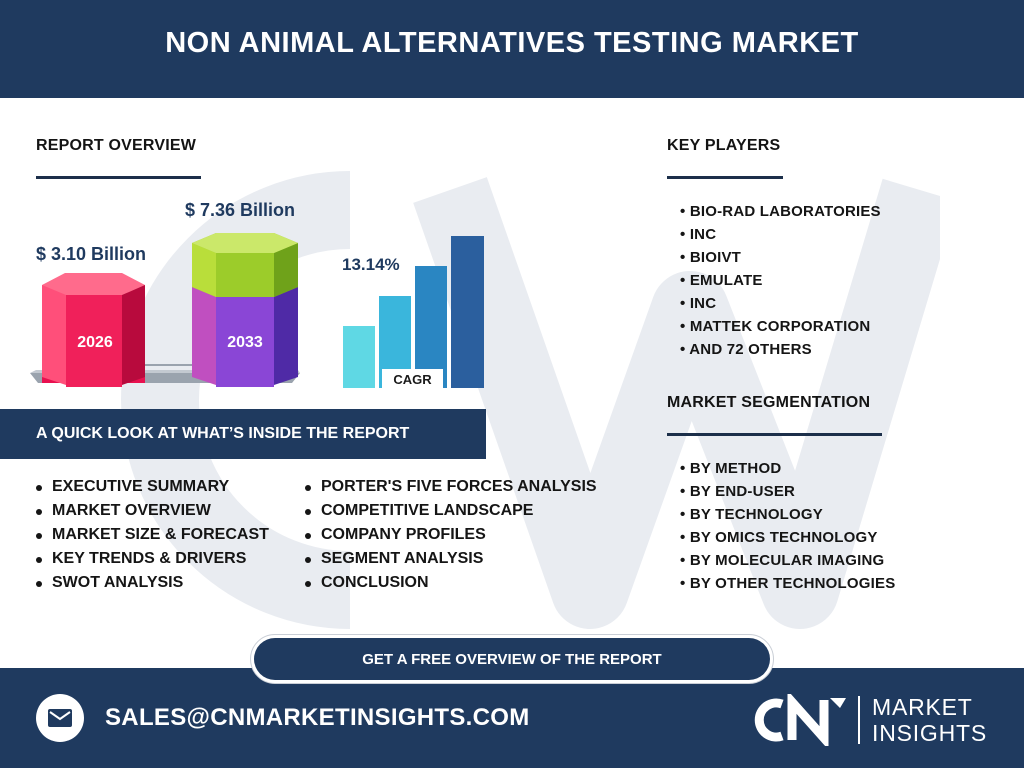 The width and height of the screenshot is (1024, 768). What do you see at coordinates (512, 659) in the screenshot?
I see `free-overview-button: GET A FREE OVERVIEW OF THE REPORT` at bounding box center [512, 659].